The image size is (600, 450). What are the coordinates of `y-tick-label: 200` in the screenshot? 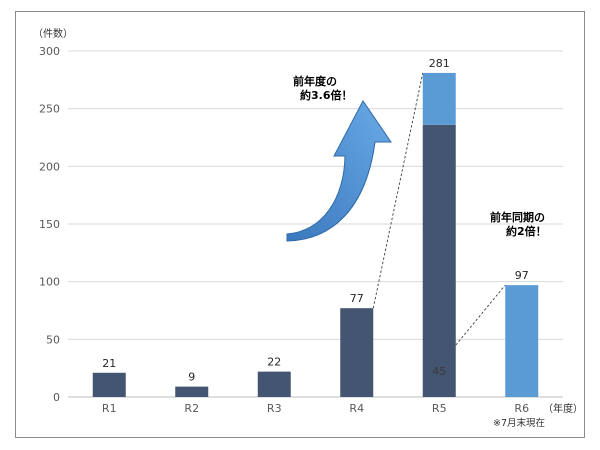 It's located at (49, 166).